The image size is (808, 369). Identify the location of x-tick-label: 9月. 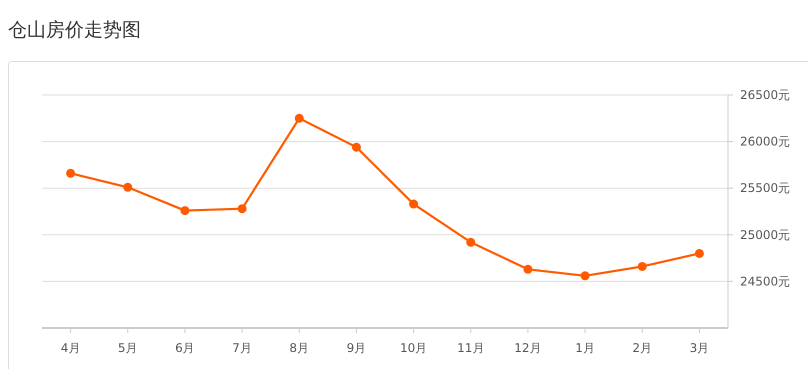
(356, 348).